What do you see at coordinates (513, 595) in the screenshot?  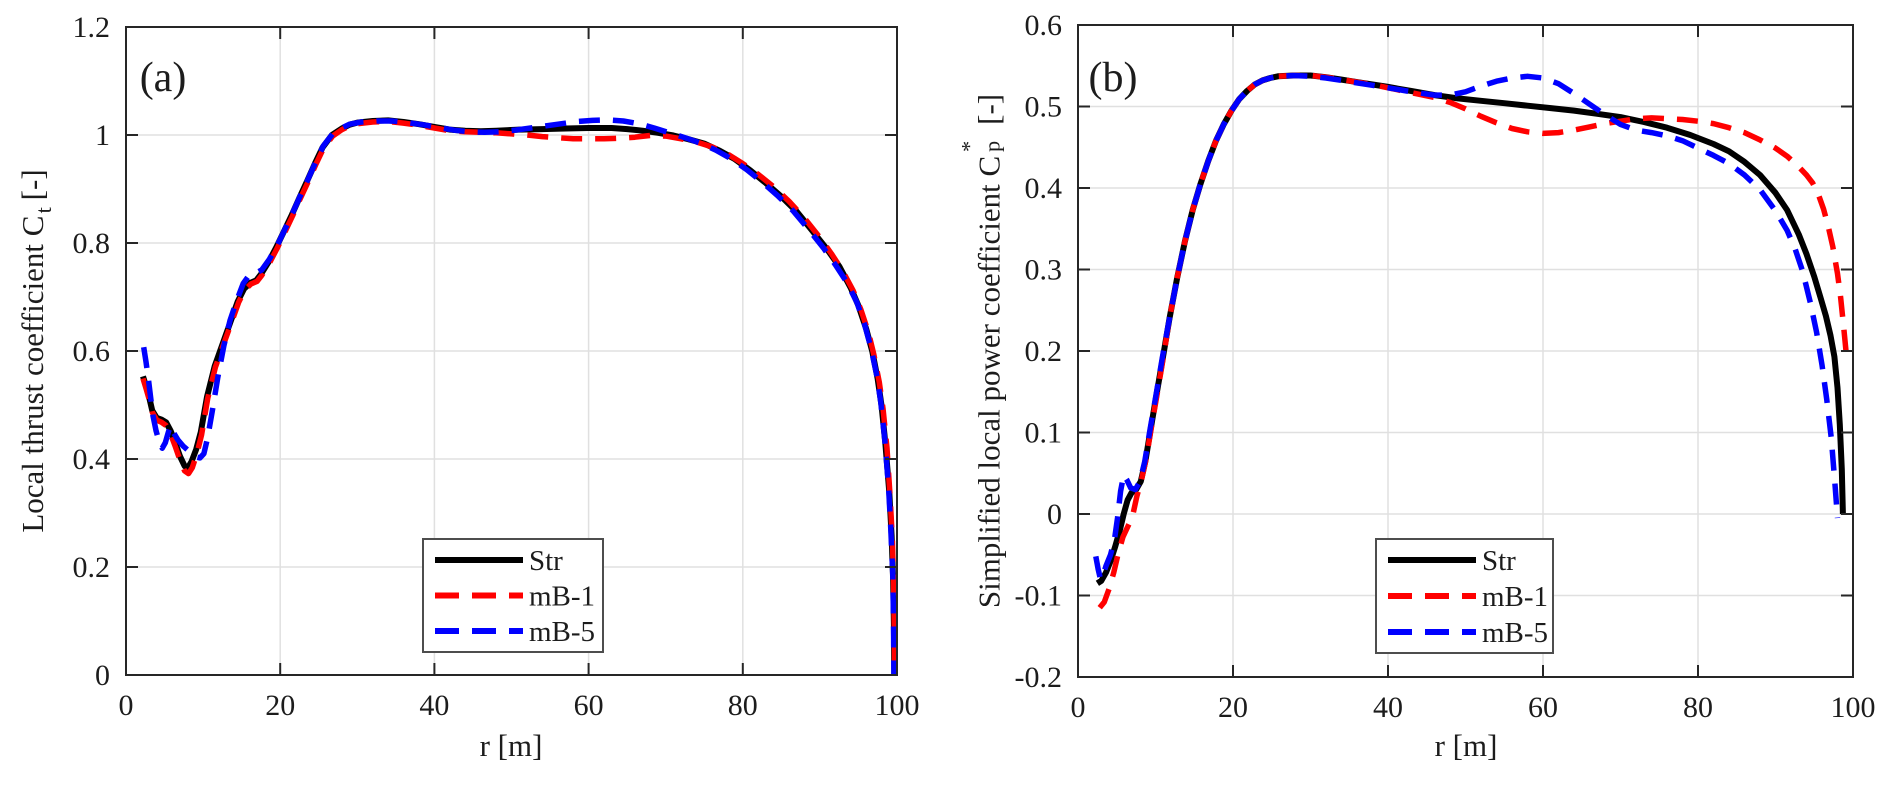 I see `legend-a: Str mB-1mB-5` at bounding box center [513, 595].